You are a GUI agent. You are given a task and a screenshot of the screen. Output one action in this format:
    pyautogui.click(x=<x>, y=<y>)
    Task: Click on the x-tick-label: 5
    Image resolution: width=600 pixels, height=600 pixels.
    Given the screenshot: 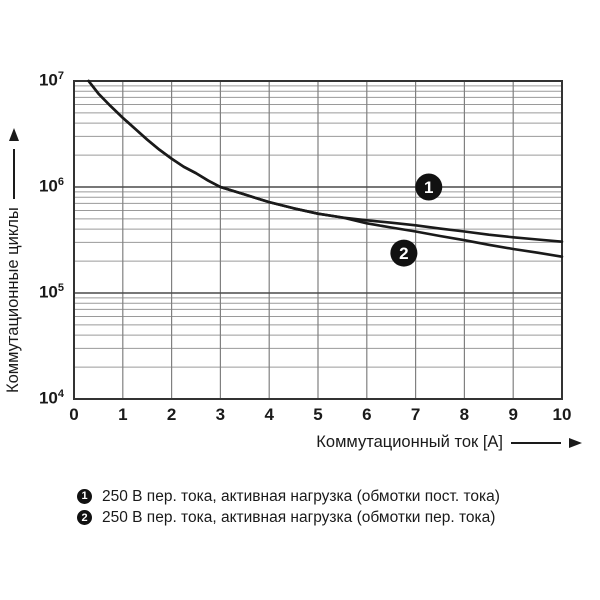 What is the action you would take?
    pyautogui.click(x=318, y=414)
    